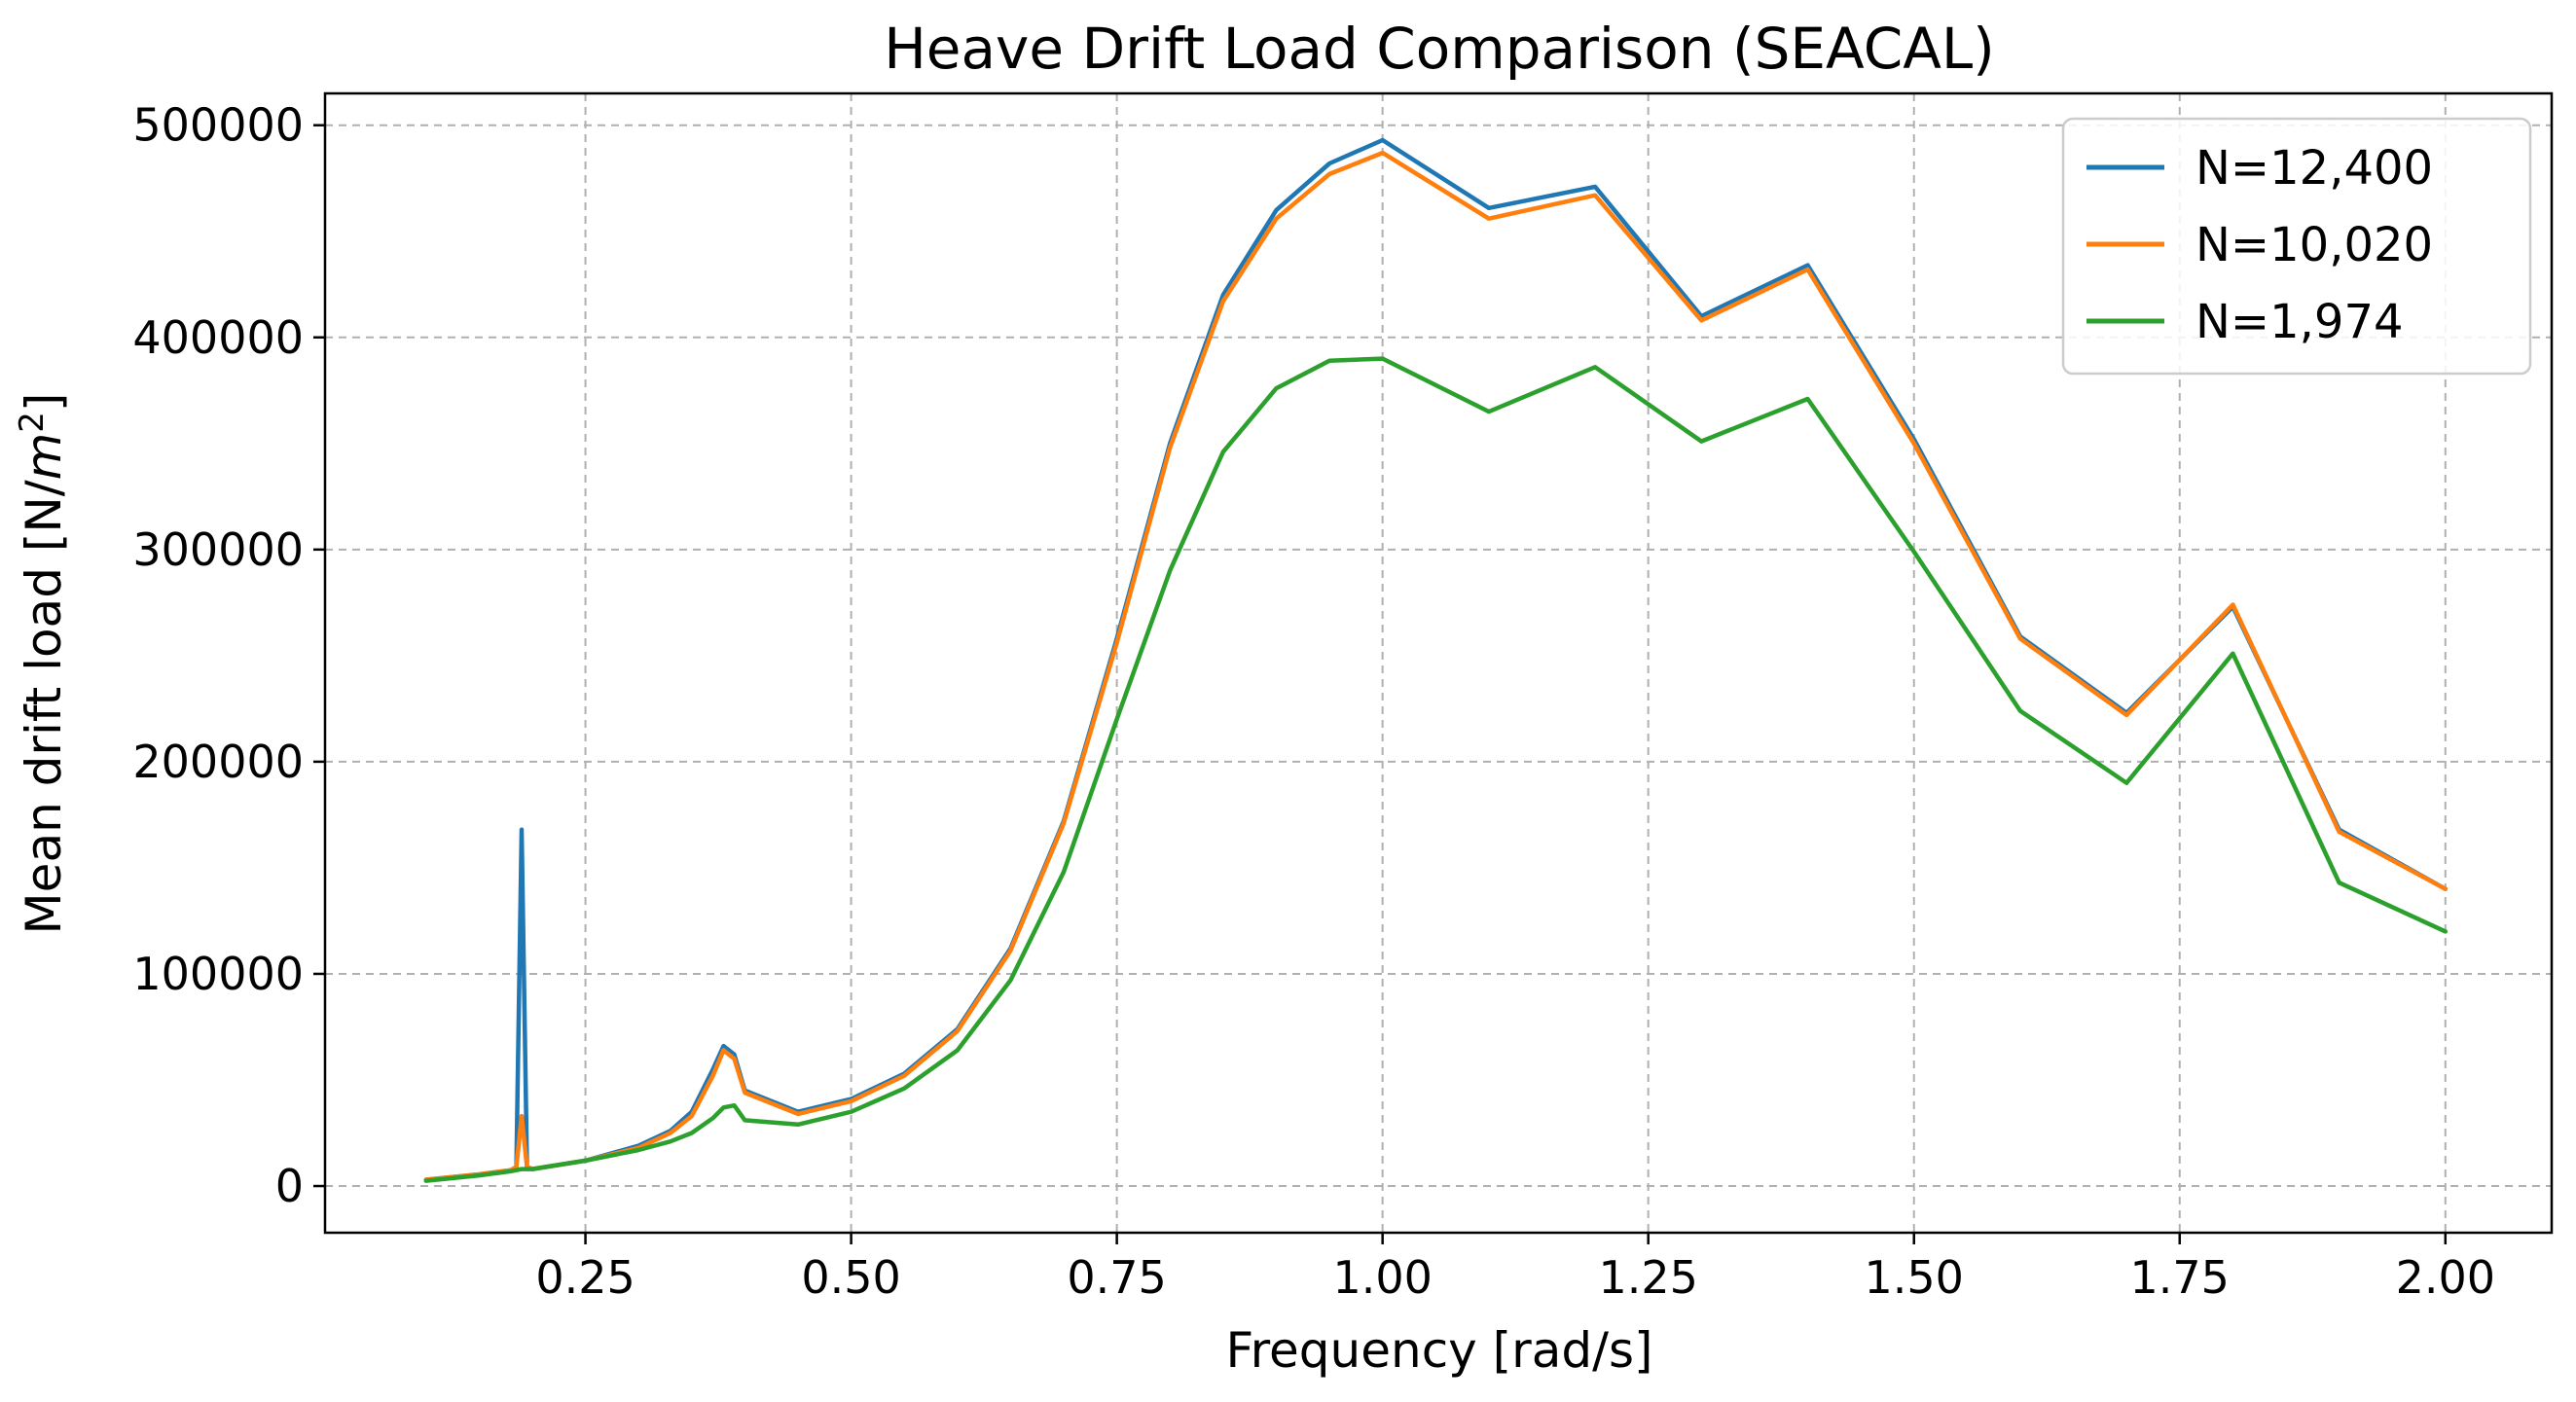 Image resolution: width=2576 pixels, height=1402 pixels. I want to click on x-tick-label: 1.00, so click(1382, 1277).